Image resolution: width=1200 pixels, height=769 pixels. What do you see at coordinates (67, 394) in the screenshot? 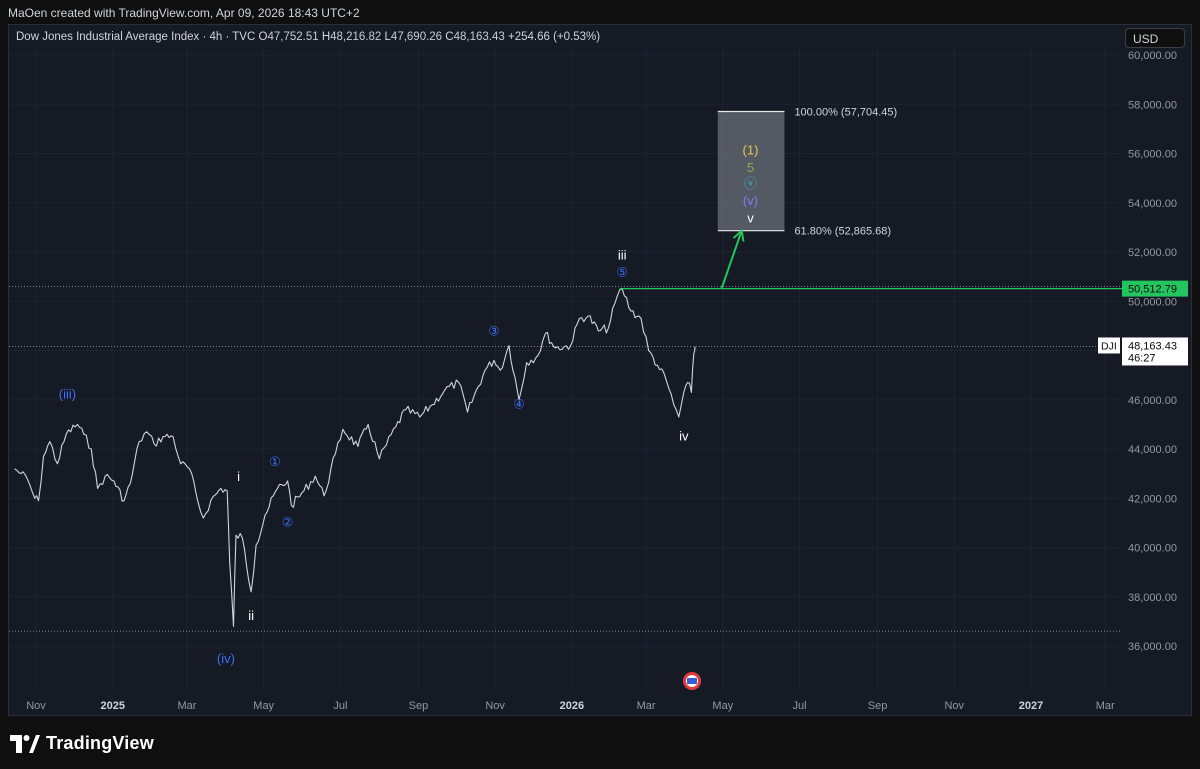
I see `wave-label: (iii)` at bounding box center [67, 394].